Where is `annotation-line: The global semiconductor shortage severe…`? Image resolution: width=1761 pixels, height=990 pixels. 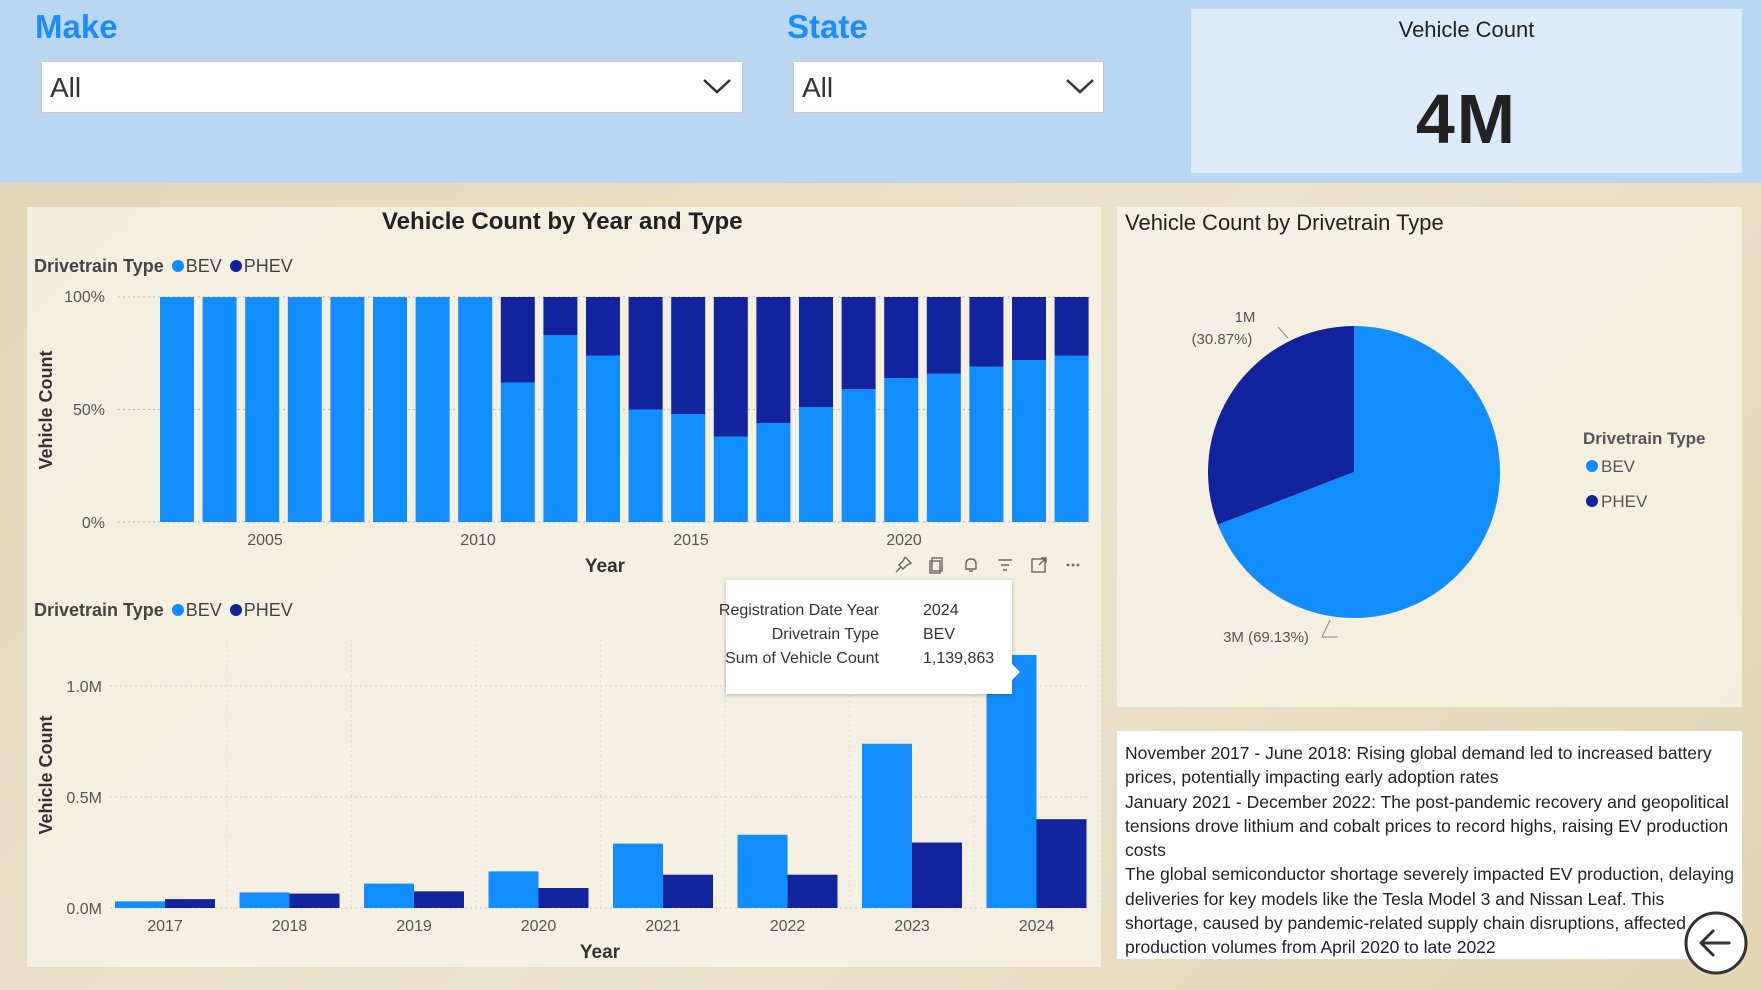
annotation-line: The global semiconductor shortage severe… is located at coordinates (1429, 911).